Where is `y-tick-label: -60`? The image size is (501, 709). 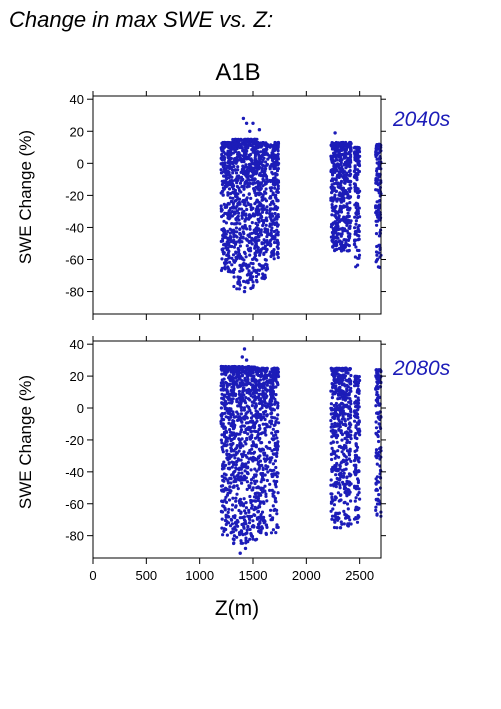
y-tick-label: -60 is located at coordinates (74, 504).